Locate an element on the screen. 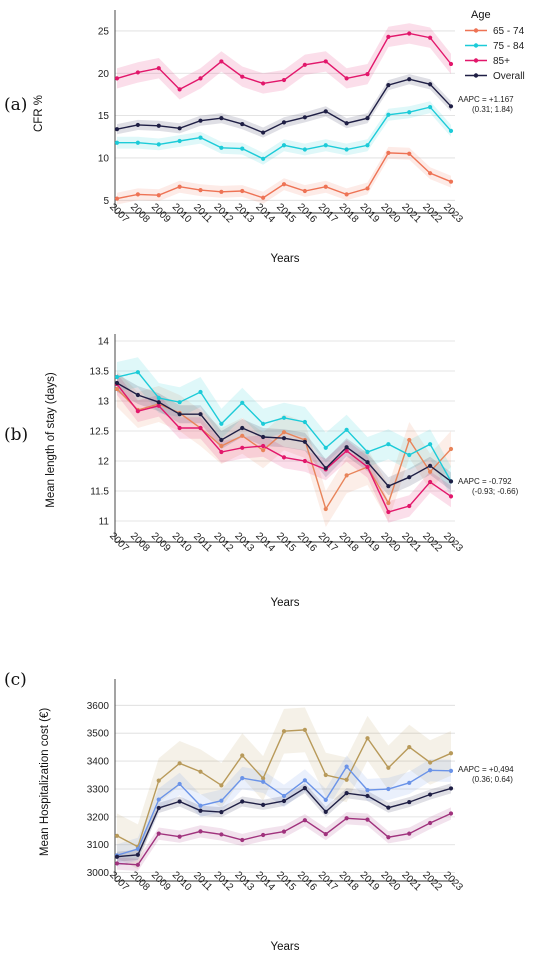 Image resolution: width=550 pixels, height=960 pixels. x-tick-label: 2021 is located at coordinates (411, 882).